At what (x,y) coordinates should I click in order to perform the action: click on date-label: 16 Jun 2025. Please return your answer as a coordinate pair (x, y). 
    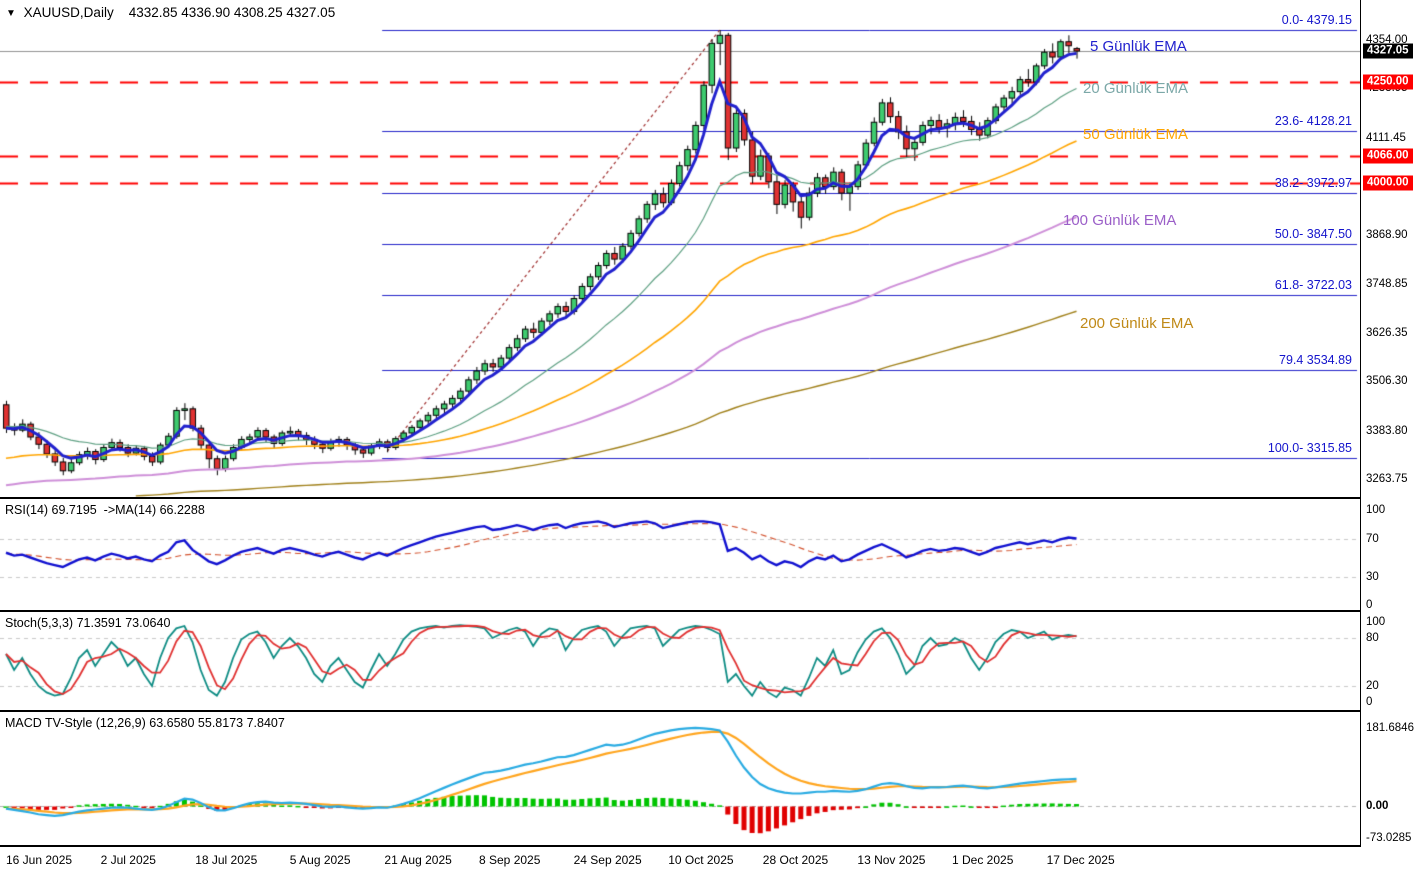
    Looking at the image, I should click on (39, 860).